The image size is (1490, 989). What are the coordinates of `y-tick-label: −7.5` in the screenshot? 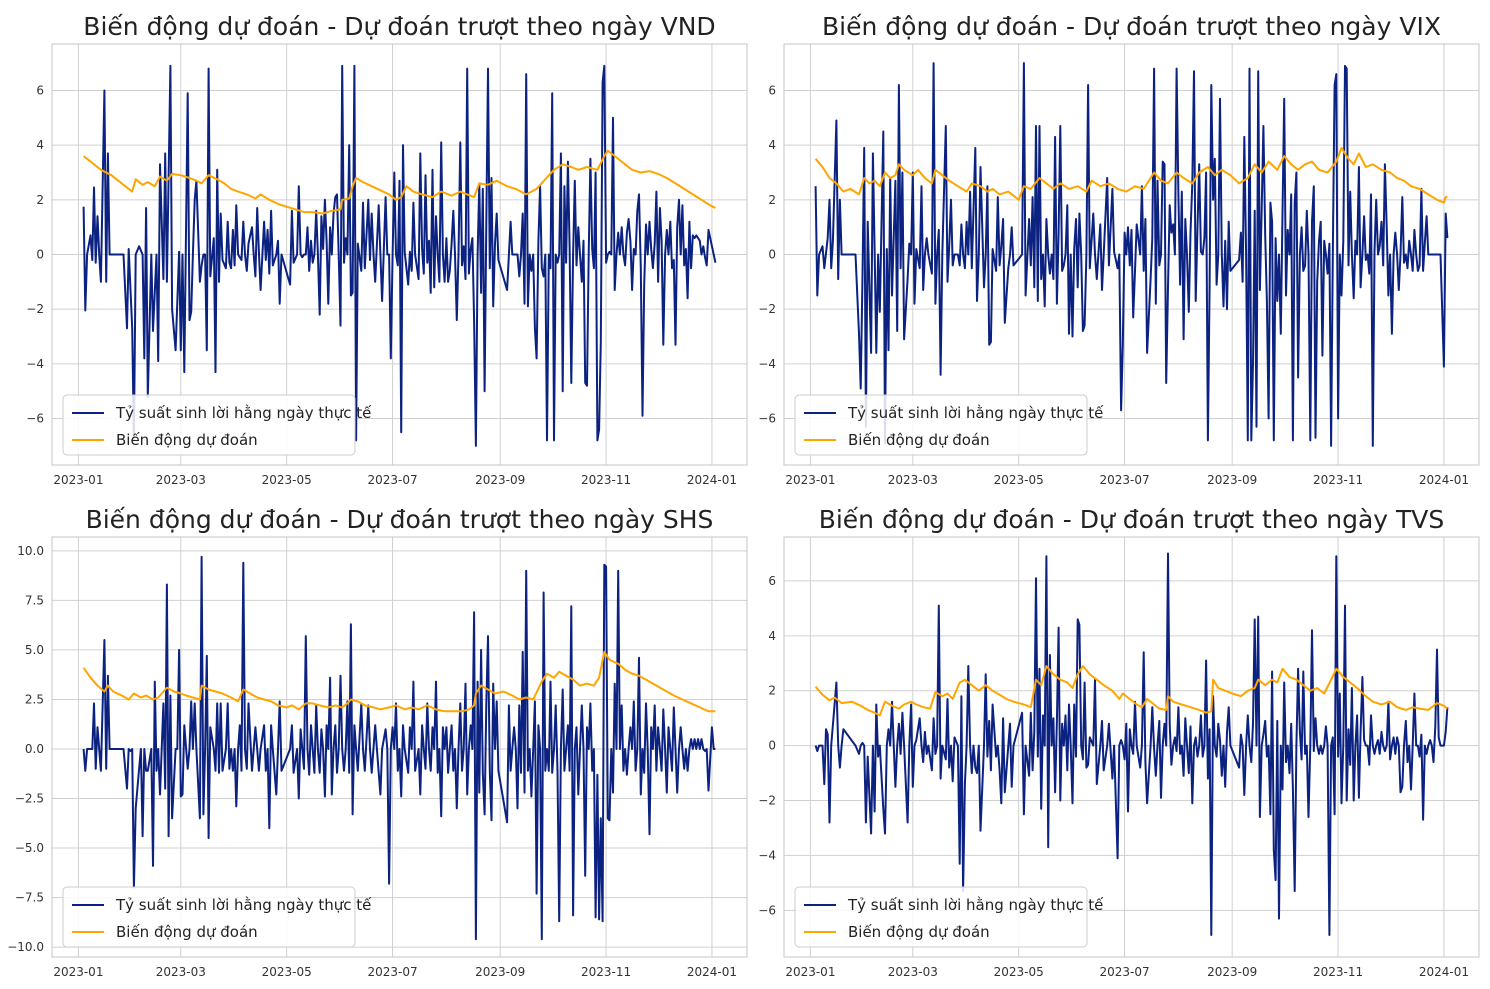 It's located at (29, 898).